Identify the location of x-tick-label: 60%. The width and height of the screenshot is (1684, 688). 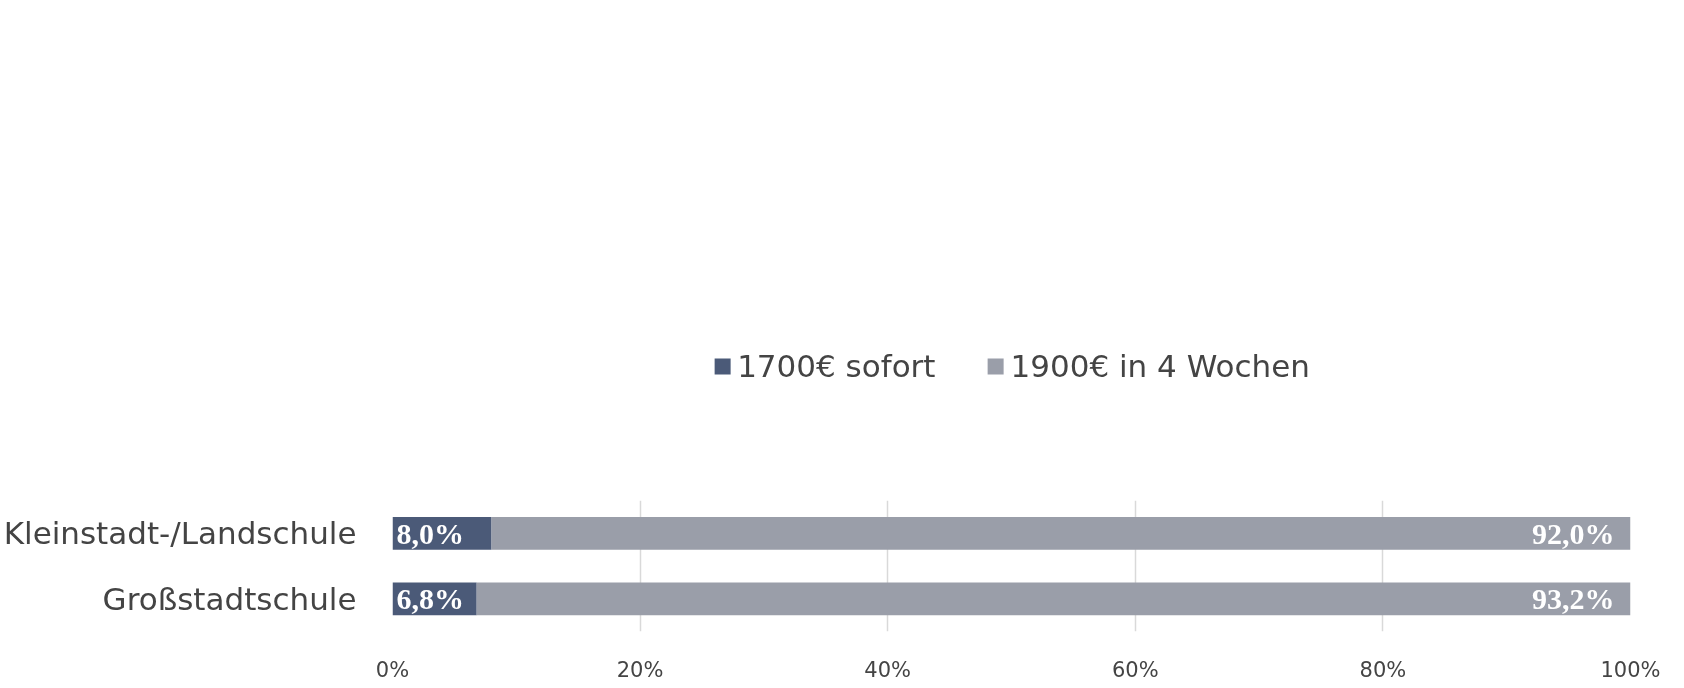
(1135, 669).